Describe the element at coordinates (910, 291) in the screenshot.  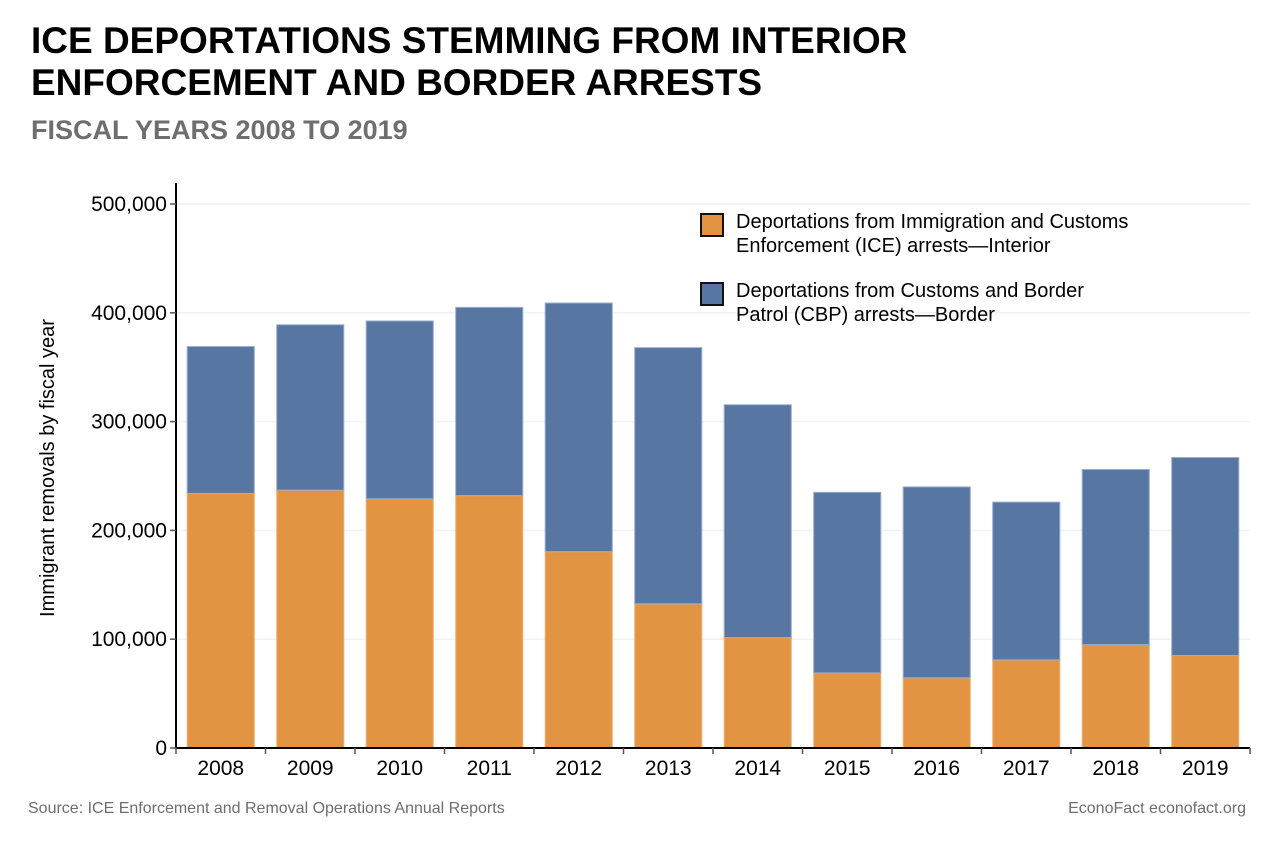
I see `legend-label: Deportations from Customs and Border` at that location.